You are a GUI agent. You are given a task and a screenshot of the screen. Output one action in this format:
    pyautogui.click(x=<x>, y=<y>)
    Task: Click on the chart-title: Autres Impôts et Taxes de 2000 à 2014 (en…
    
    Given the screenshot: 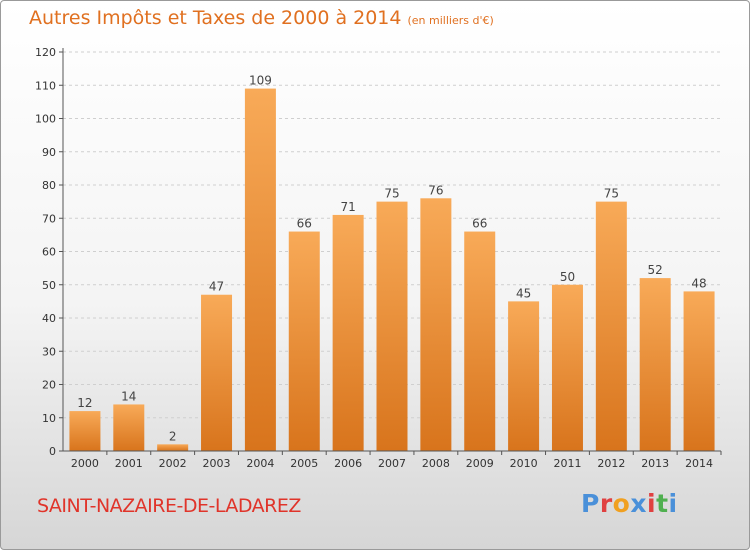 What is the action you would take?
    pyautogui.click(x=261, y=18)
    